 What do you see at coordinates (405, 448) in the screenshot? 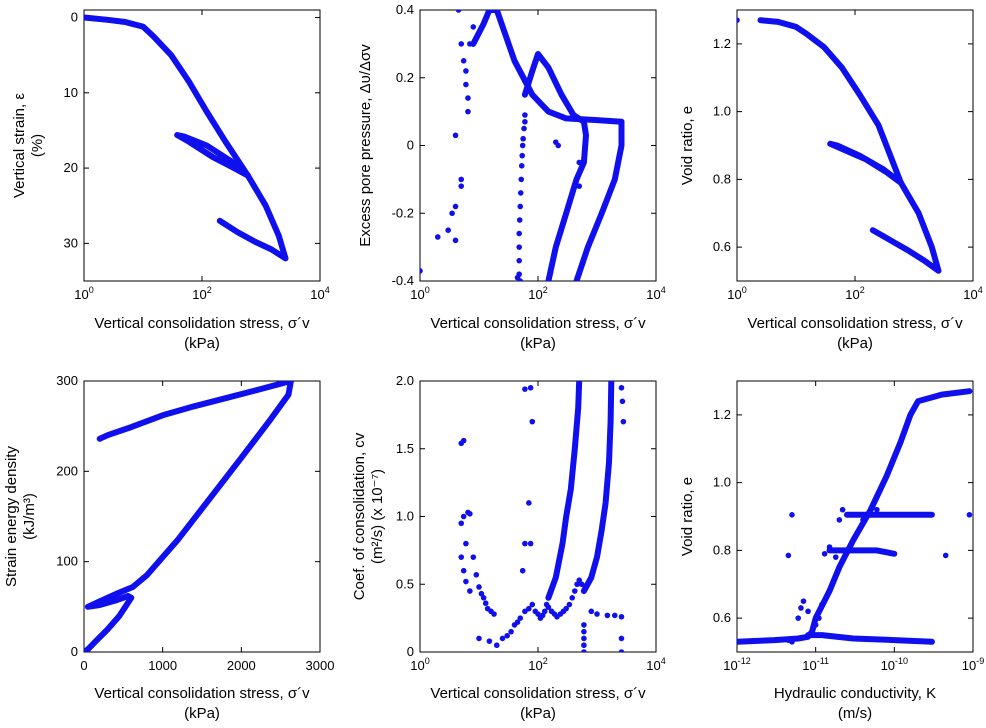
I see `y-tick-label: 1.5` at bounding box center [405, 448].